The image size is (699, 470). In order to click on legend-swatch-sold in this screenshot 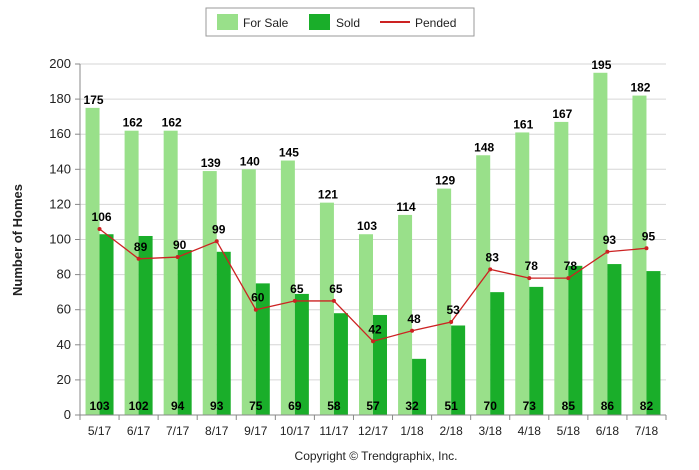, I will do `click(319, 22)`.